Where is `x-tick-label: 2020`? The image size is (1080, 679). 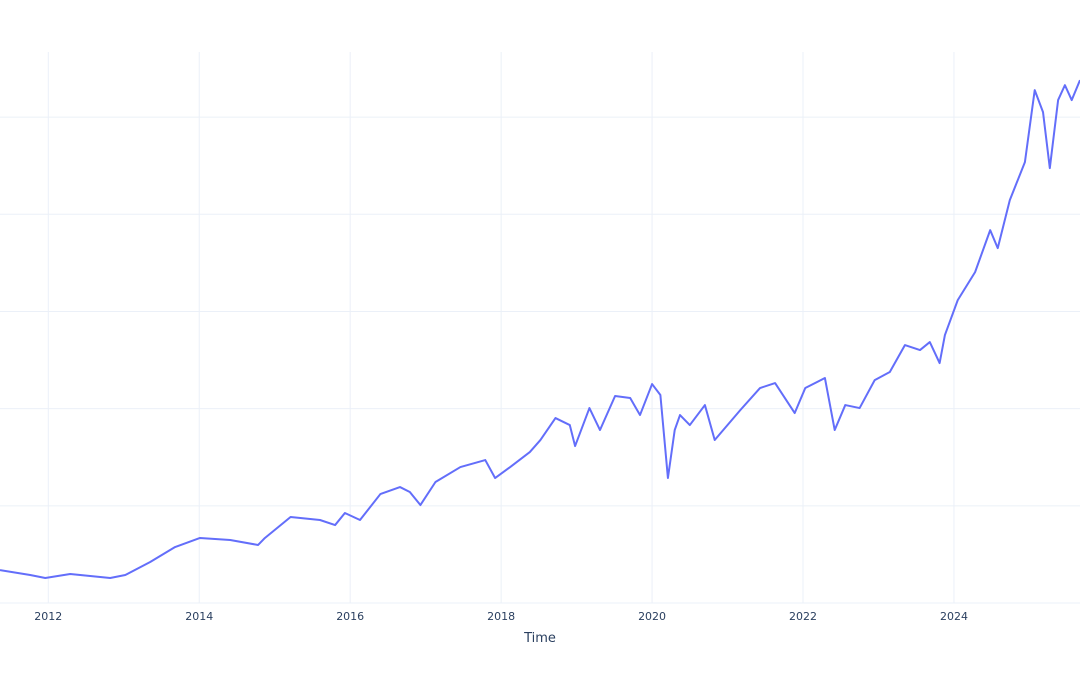 x-tick-label: 2020 is located at coordinates (652, 616).